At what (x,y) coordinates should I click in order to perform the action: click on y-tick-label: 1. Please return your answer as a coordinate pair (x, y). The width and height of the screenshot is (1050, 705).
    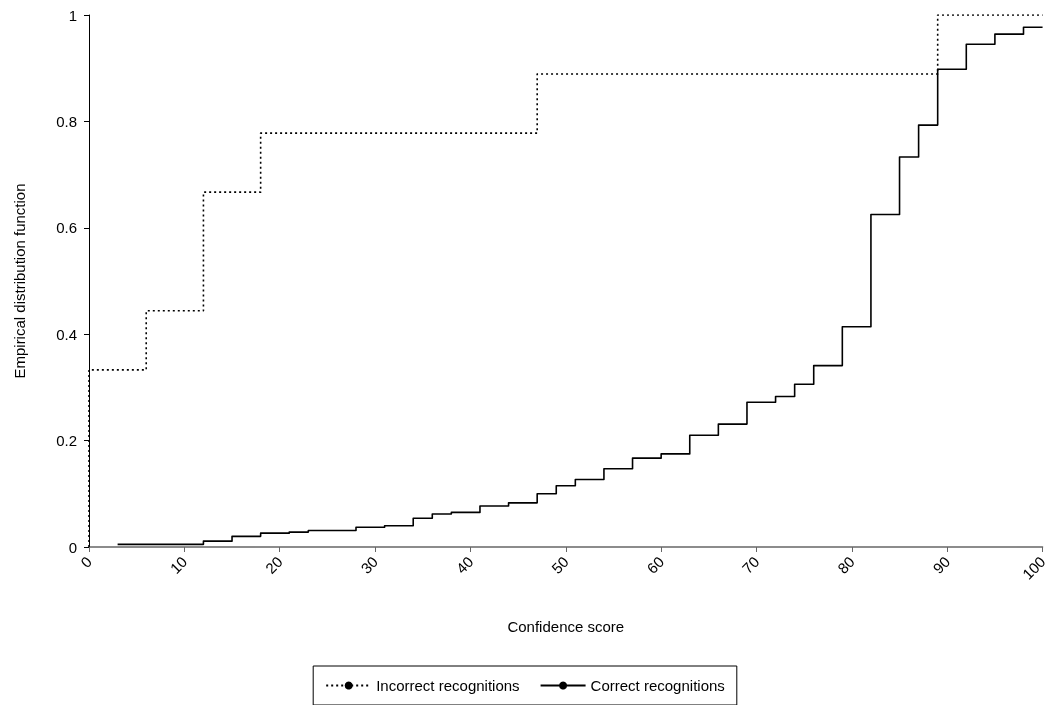
    Looking at the image, I should click on (72, 15).